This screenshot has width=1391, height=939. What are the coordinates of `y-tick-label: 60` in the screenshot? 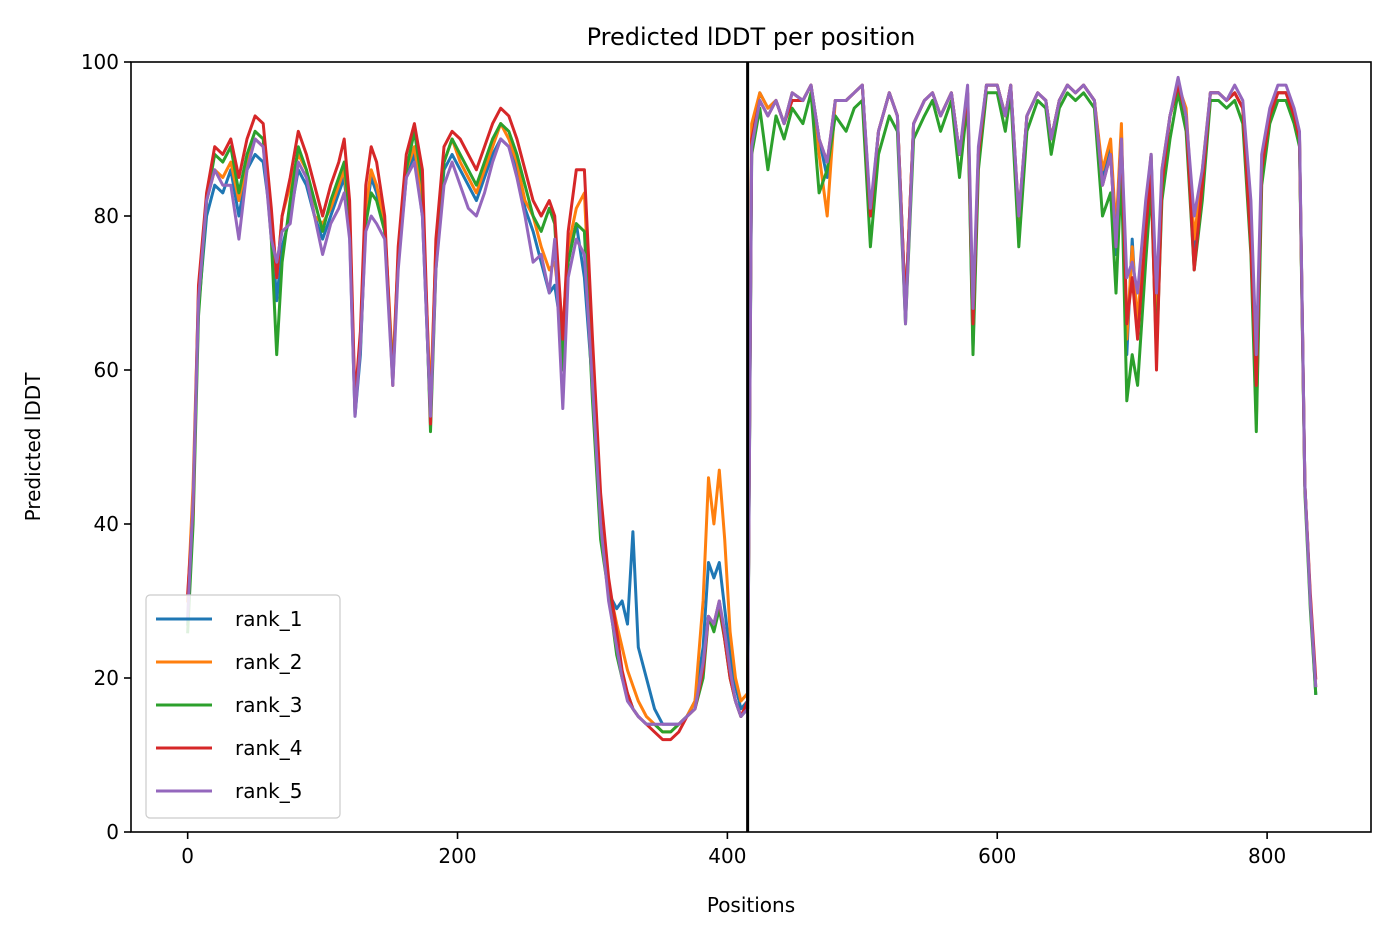 It's located at (106, 370).